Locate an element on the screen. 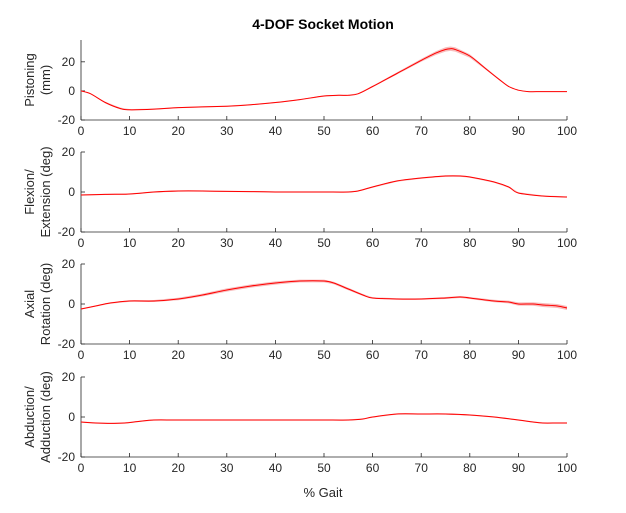 The image size is (626, 513). y-axis-label: Pistoning(mm) is located at coordinates (37, 79).